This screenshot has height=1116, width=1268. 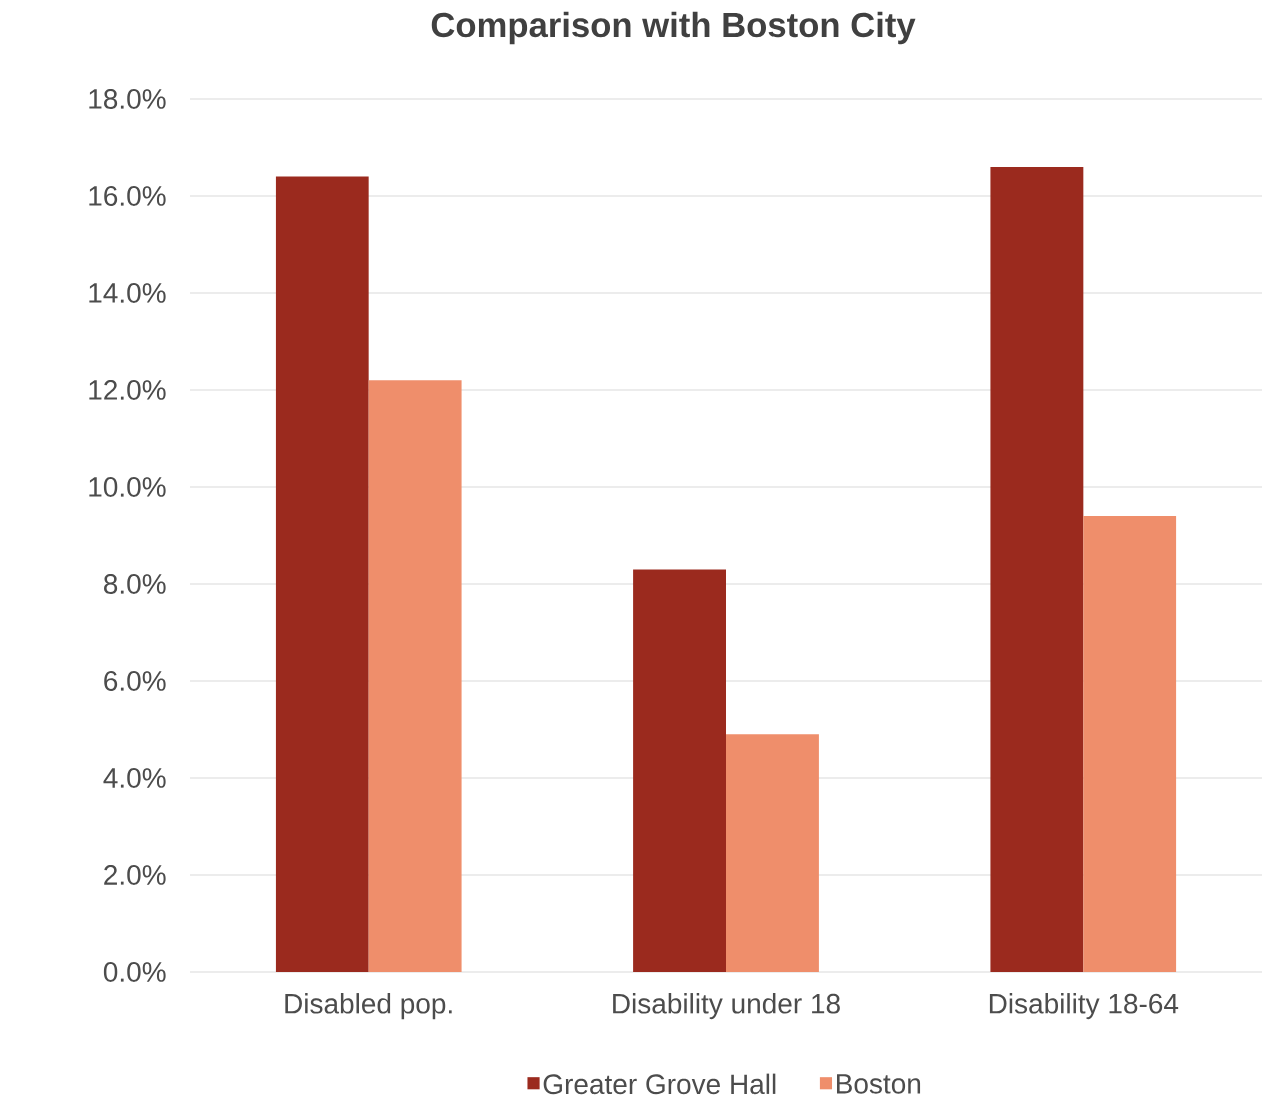 What do you see at coordinates (726, 1006) in the screenshot?
I see `x-tick-label: Disability under 18` at bounding box center [726, 1006].